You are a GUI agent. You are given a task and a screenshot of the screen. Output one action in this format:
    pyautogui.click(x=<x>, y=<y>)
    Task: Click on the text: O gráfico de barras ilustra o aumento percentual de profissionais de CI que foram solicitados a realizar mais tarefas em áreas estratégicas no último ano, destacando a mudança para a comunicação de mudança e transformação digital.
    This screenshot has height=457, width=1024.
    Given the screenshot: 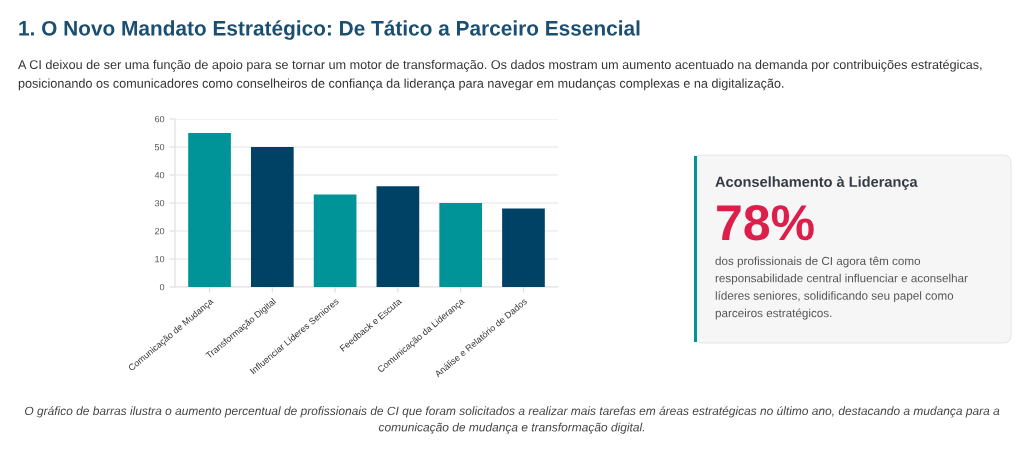 What is the action you would take?
    pyautogui.click(x=512, y=420)
    